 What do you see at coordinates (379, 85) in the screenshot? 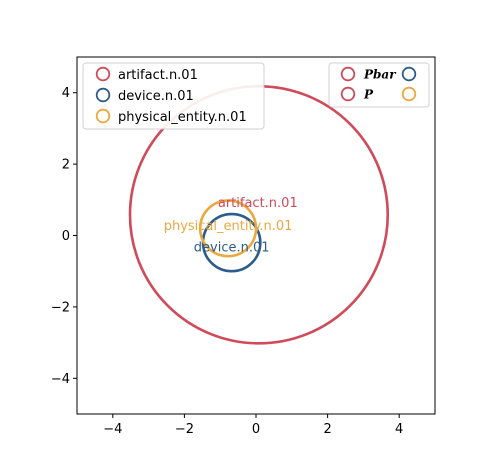
I see `legend-pp: Pbar P` at bounding box center [379, 85].